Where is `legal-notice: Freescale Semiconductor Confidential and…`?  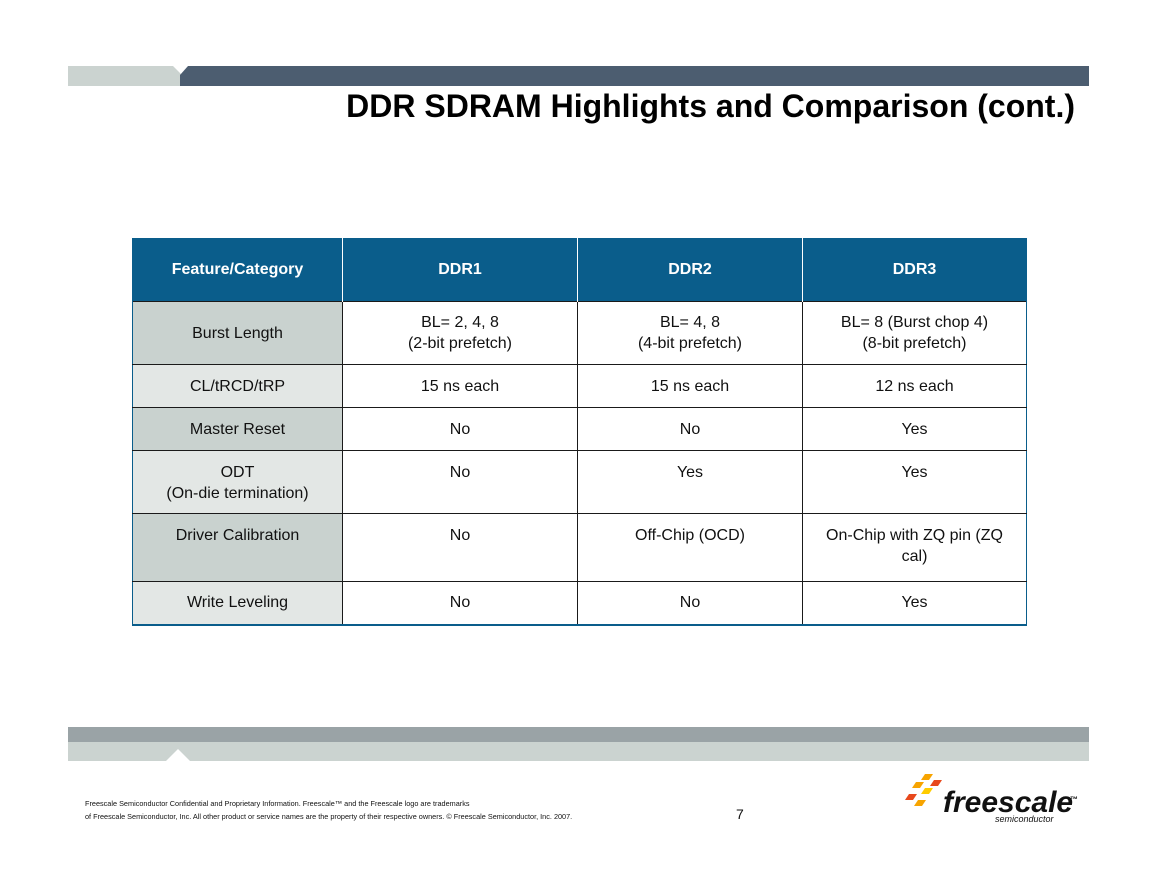 legal-notice: Freescale Semiconductor Confidential and… is located at coordinates (405, 810).